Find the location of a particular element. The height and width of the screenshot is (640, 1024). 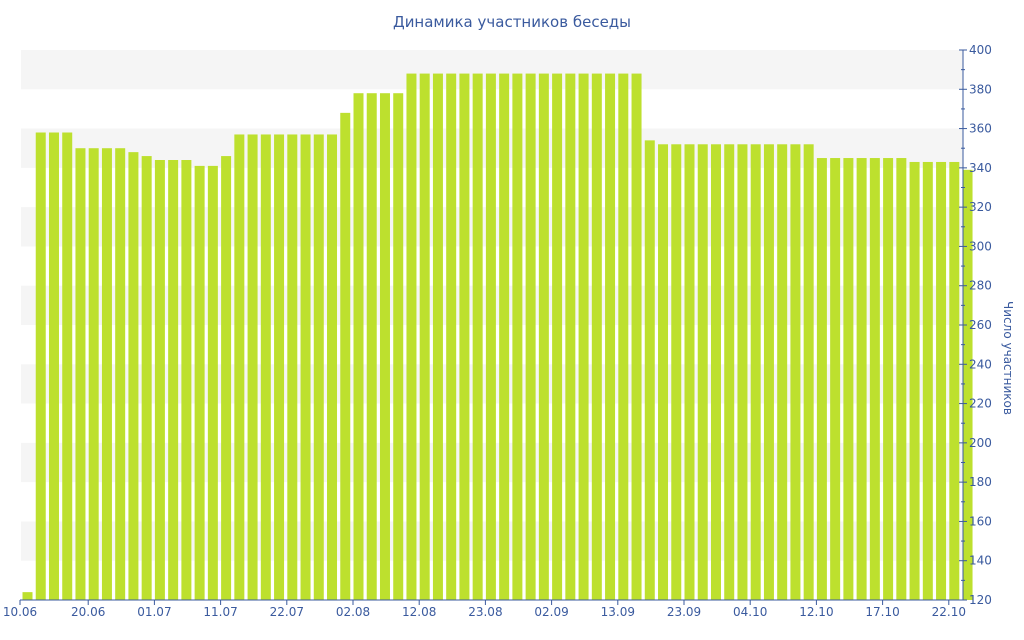

y-tick-label: 320 is located at coordinates (980, 207).